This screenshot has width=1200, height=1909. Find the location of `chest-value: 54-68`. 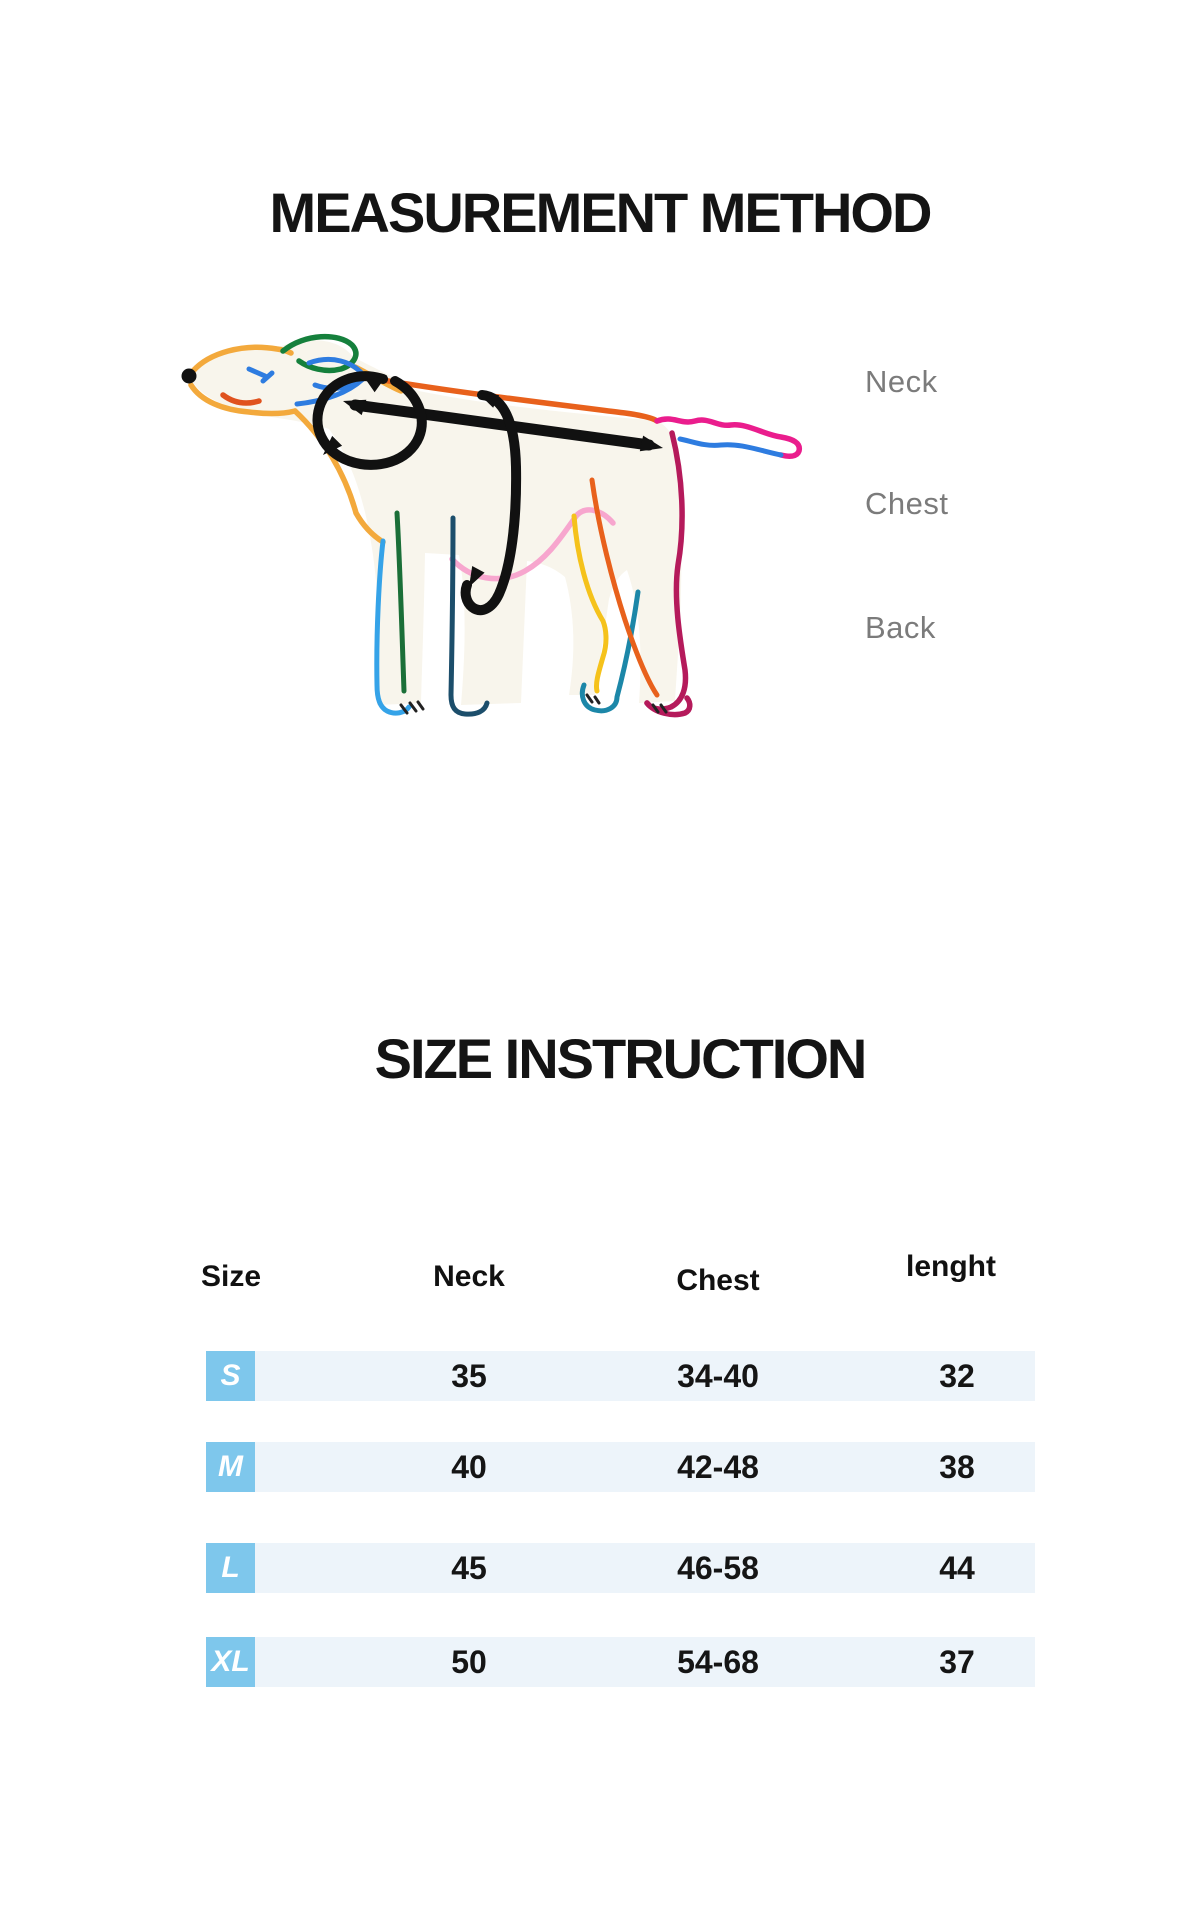

chest-value: 54-68 is located at coordinates (718, 1662).